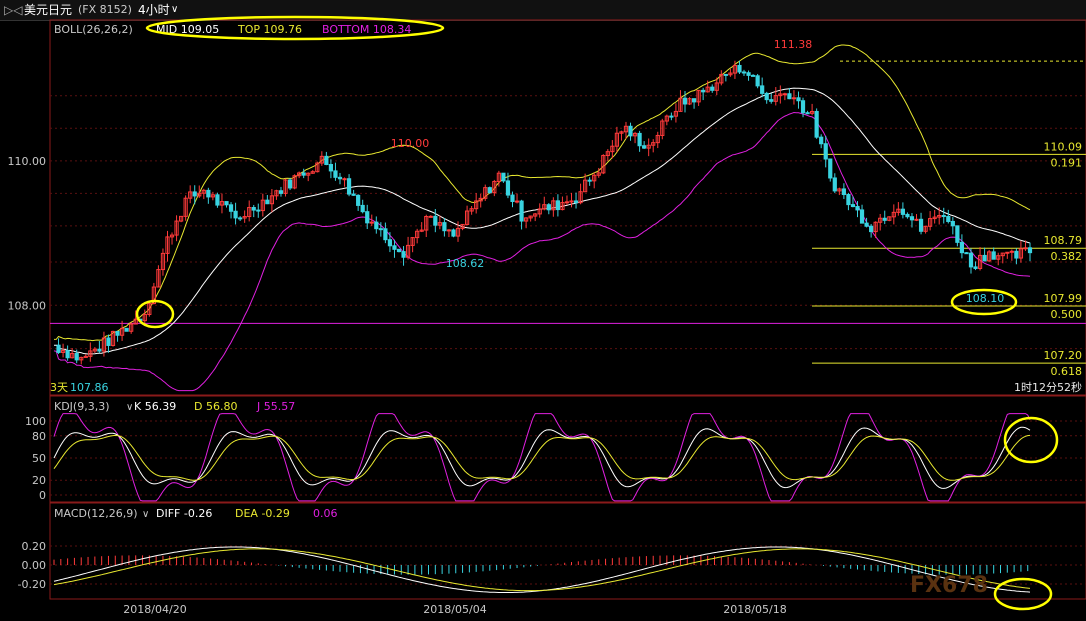 Image resolution: width=1086 pixels, height=621 pixels. I want to click on watermark: FX678, so click(949, 585).